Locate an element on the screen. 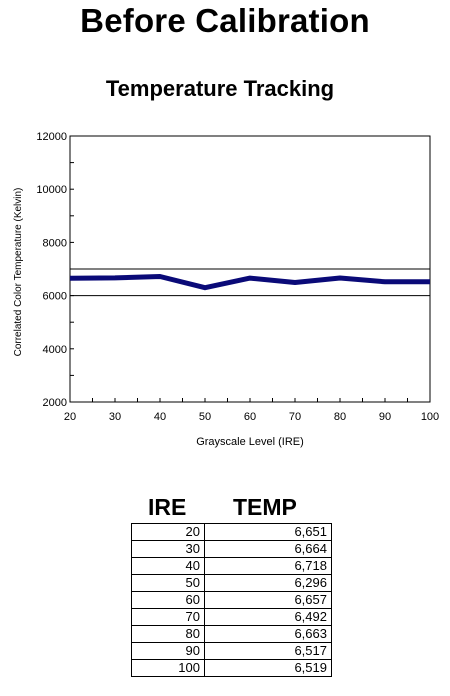 The width and height of the screenshot is (450, 696). x-tick-label: 100 is located at coordinates (430, 417).